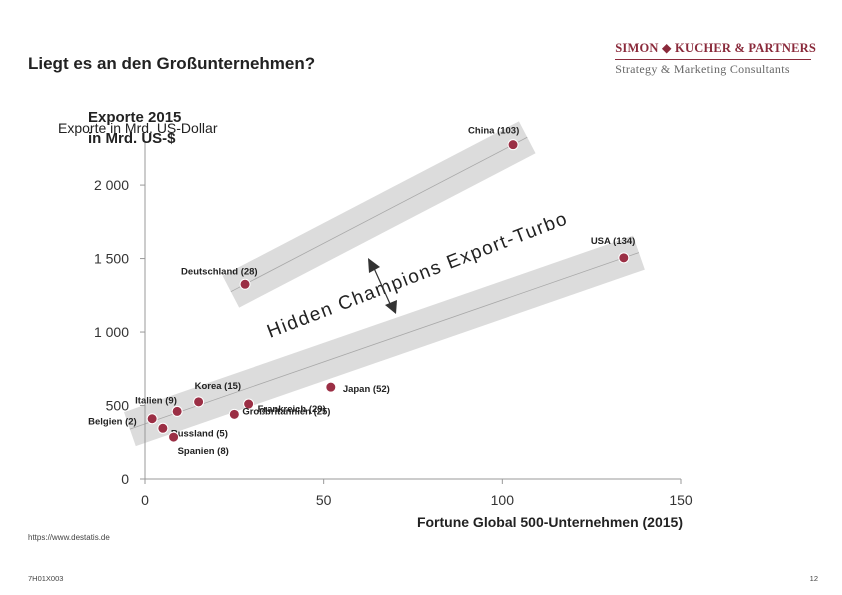 The height and width of the screenshot is (595, 842). I want to click on data-point-spanien, so click(174, 437).